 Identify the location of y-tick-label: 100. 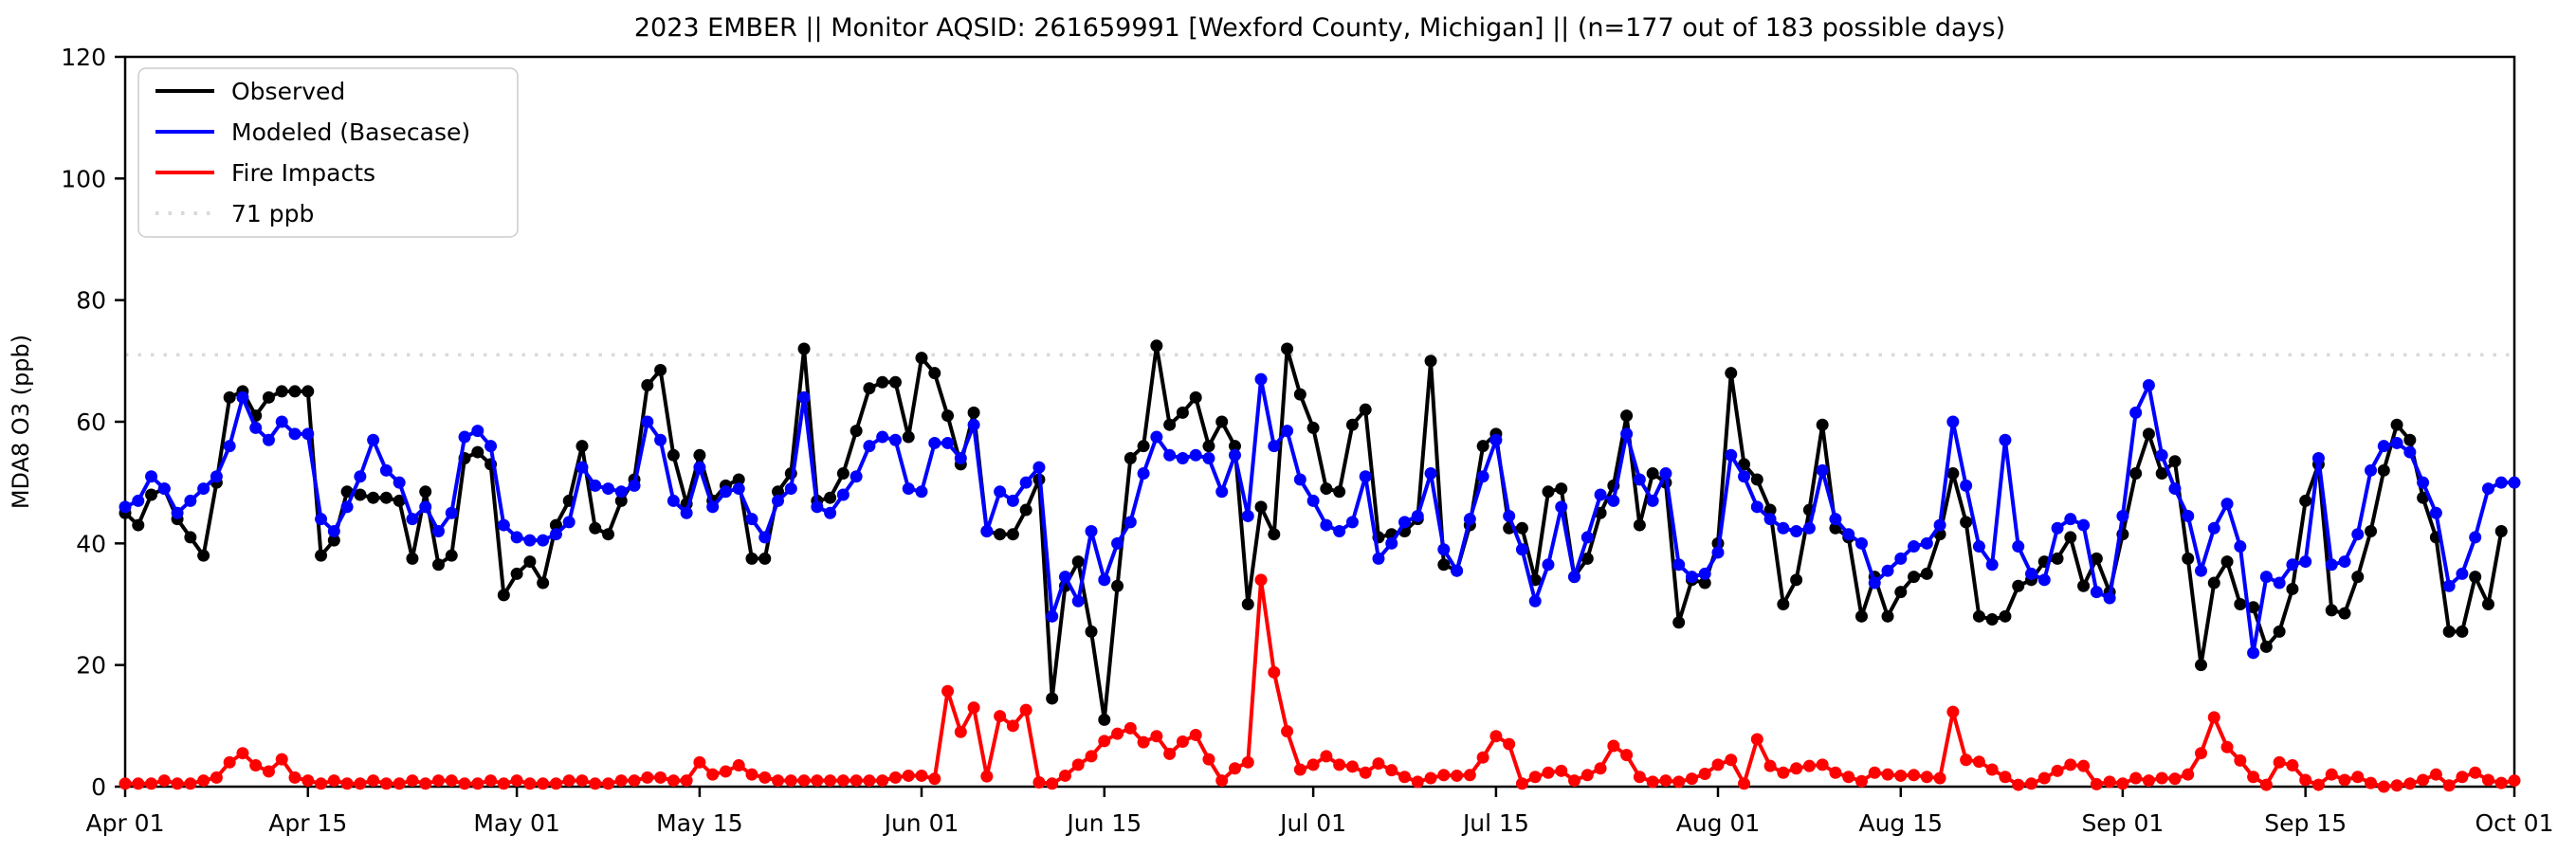
(83, 178).